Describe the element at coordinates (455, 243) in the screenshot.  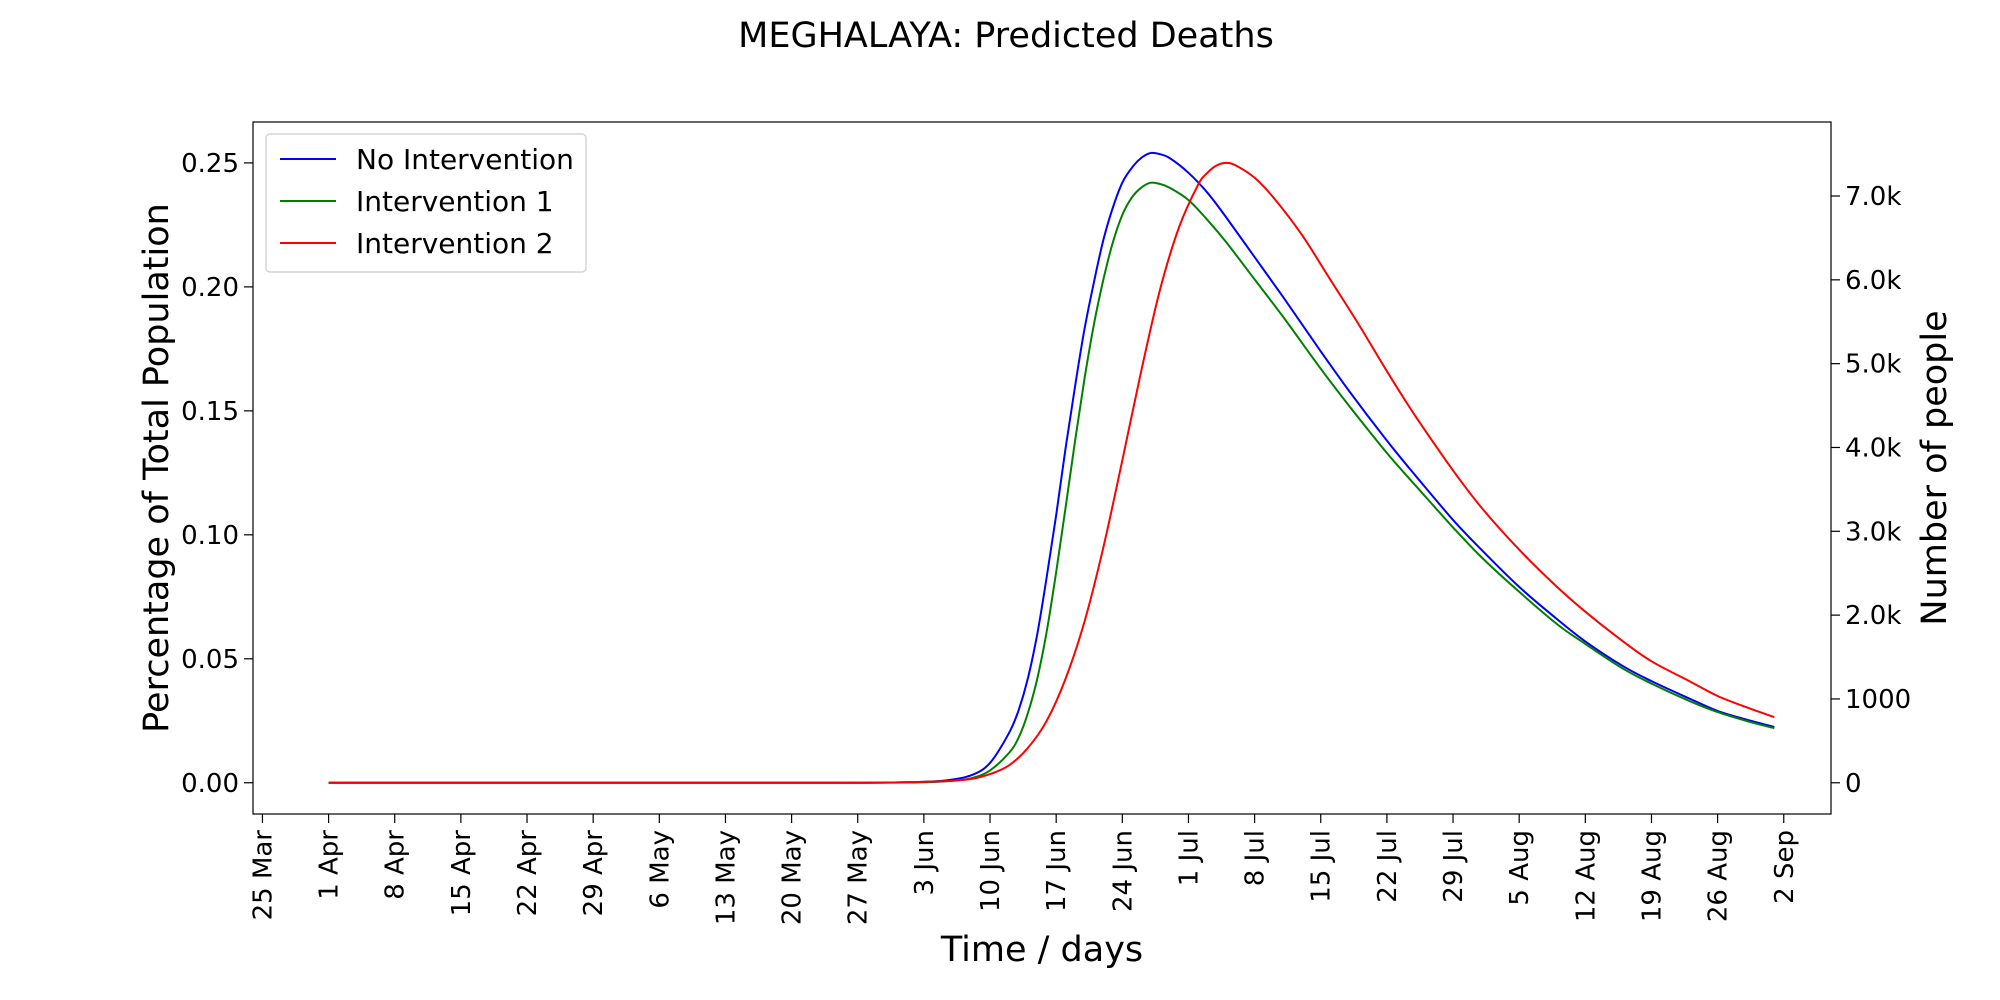
I see `legend-label: Intervention 2` at that location.